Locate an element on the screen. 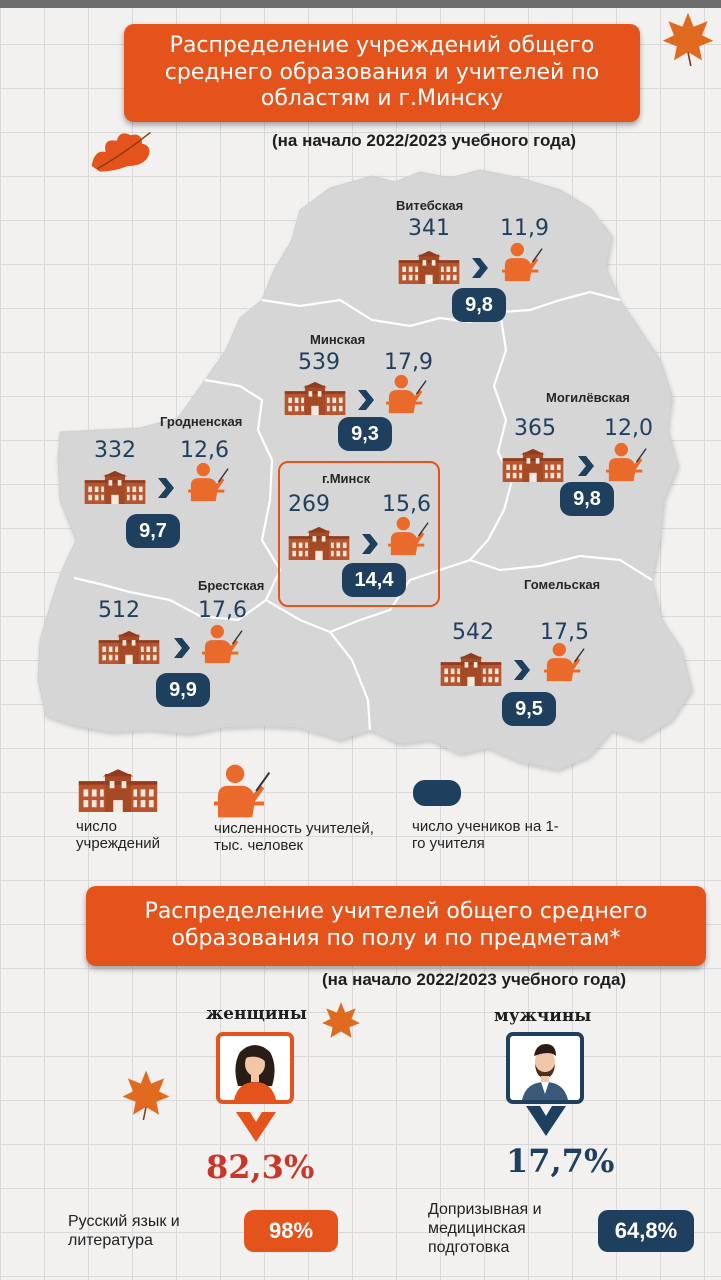 This screenshot has width=721, height=1280. teachers-mogilev: 12,0 is located at coordinates (628, 428).